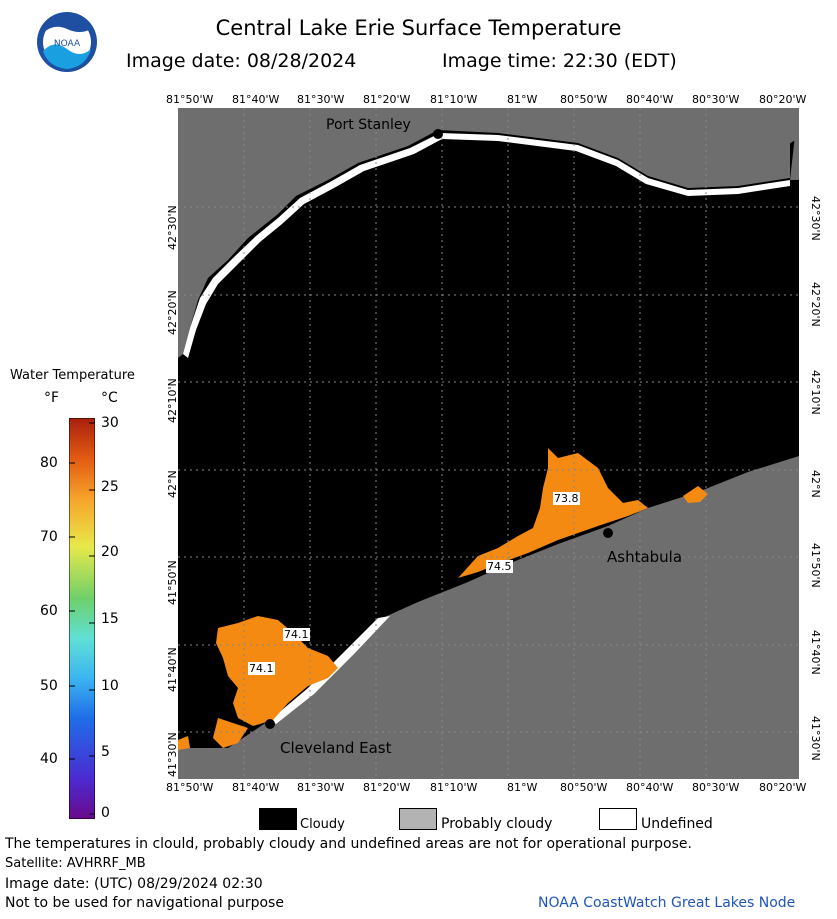 The height and width of the screenshot is (919, 837). Describe the element at coordinates (815, 392) in the screenshot. I see `lat-label-right: 42°10'N` at that location.